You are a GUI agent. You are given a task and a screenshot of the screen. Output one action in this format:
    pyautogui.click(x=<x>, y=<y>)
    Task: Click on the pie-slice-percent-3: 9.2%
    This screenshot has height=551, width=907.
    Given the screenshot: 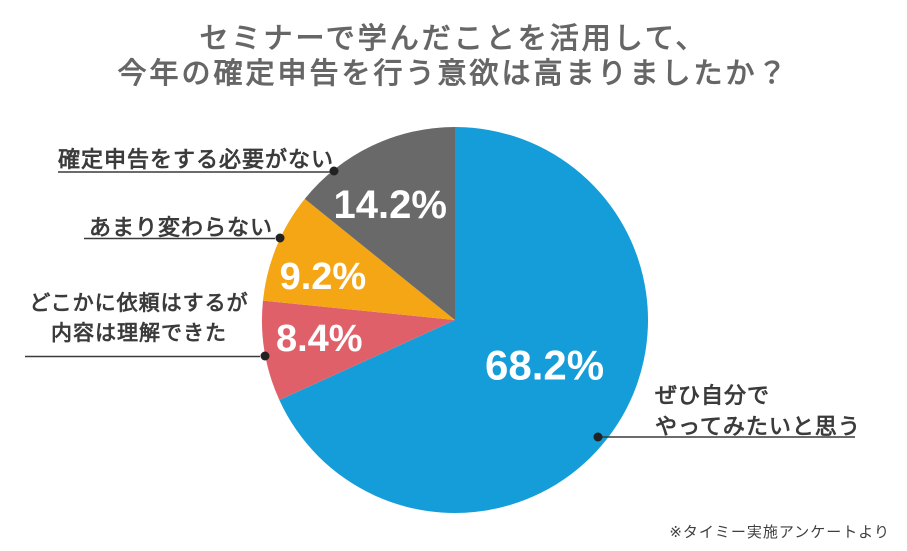 What is the action you would take?
    pyautogui.click(x=323, y=277)
    